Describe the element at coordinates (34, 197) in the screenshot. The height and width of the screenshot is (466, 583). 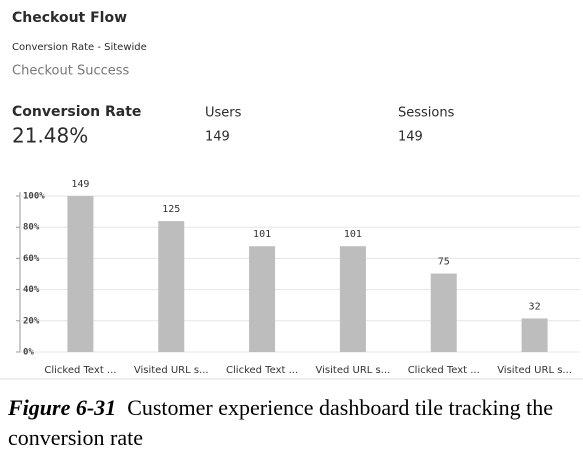
I see `y-tick-label: 100%` at that location.